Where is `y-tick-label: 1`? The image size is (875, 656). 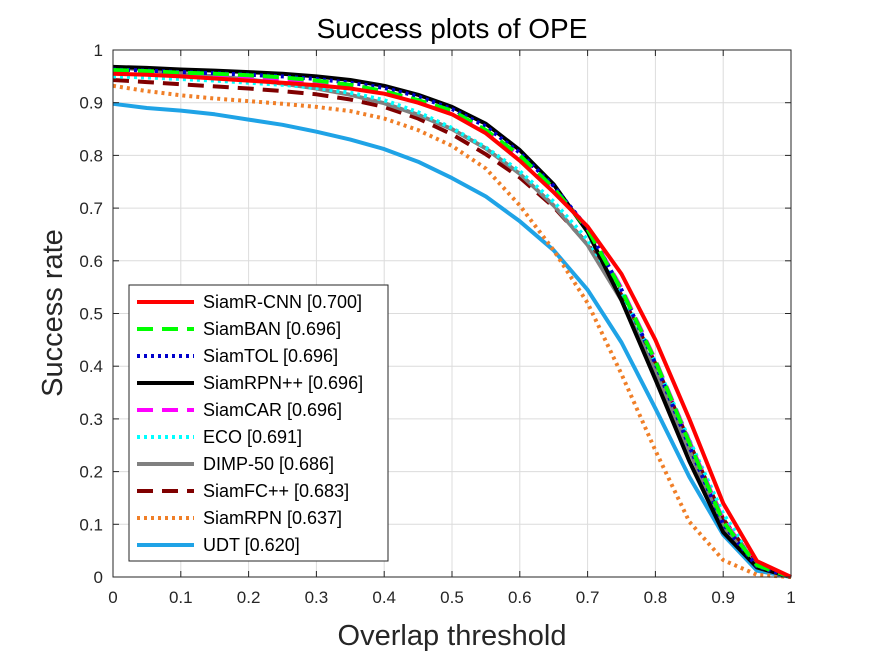
y-tick-label: 1 is located at coordinates (98, 50).